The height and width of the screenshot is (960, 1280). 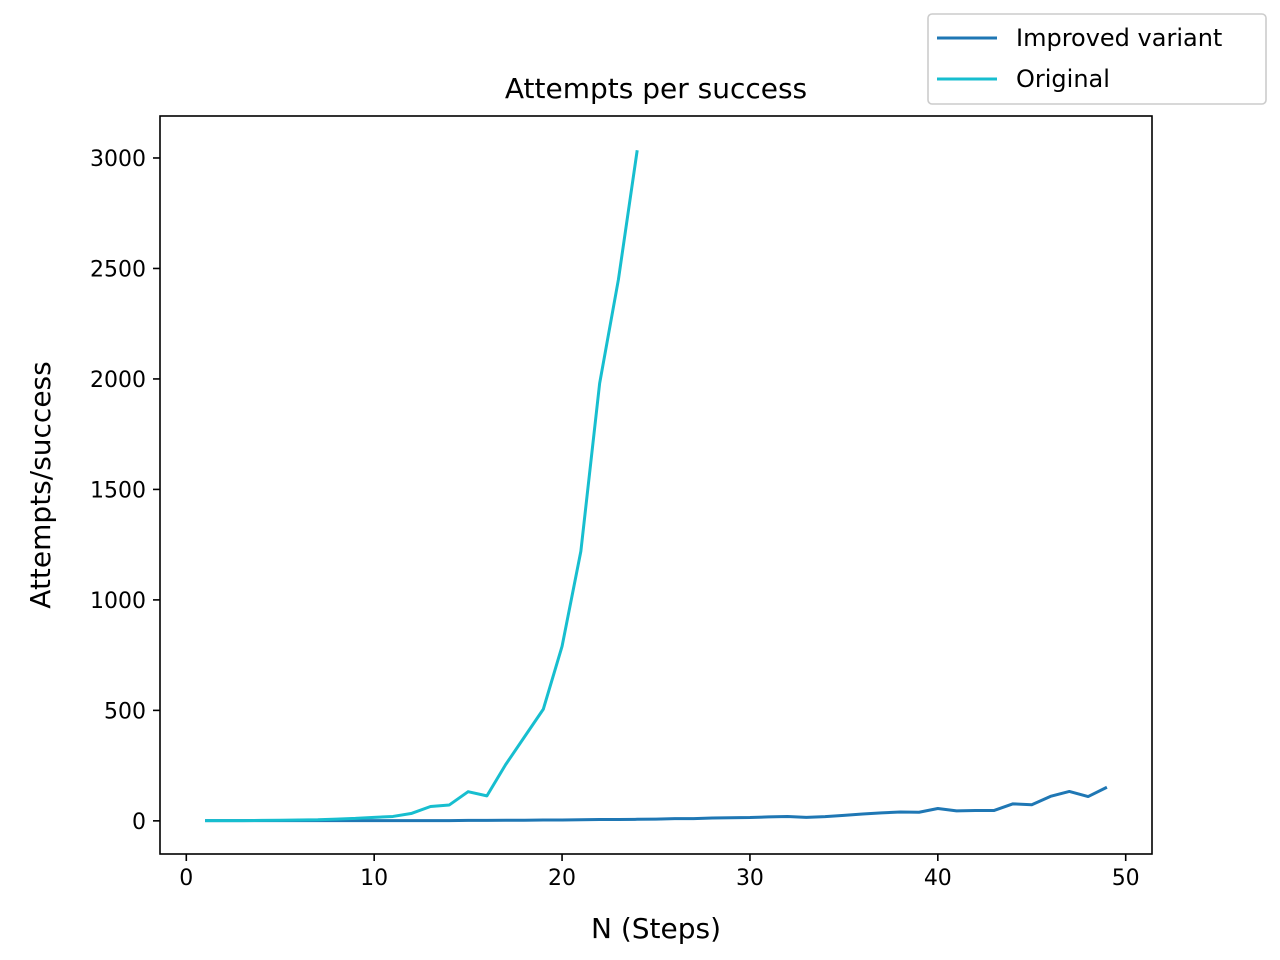 I want to click on y-tick-label-0: 0, so click(x=139, y=822).